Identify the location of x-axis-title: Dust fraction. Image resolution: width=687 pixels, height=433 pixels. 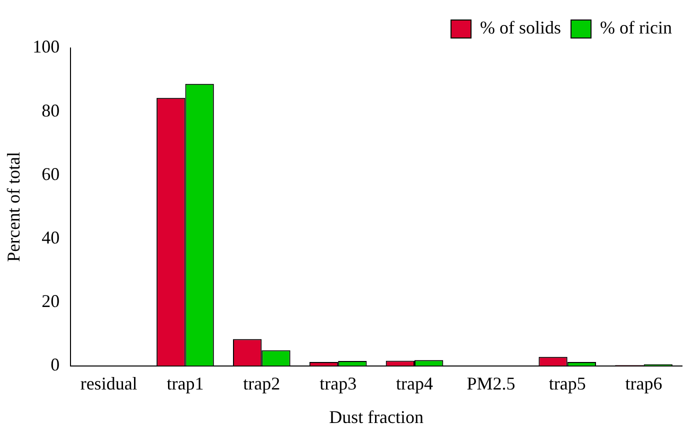
(376, 416).